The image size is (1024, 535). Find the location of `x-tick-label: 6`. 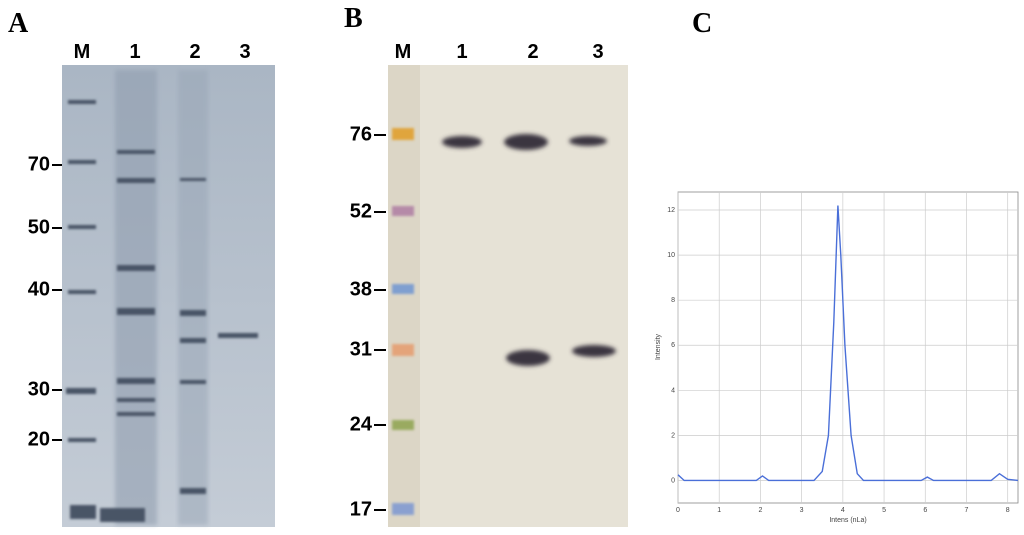

x-tick-label: 6 is located at coordinates (925, 510).